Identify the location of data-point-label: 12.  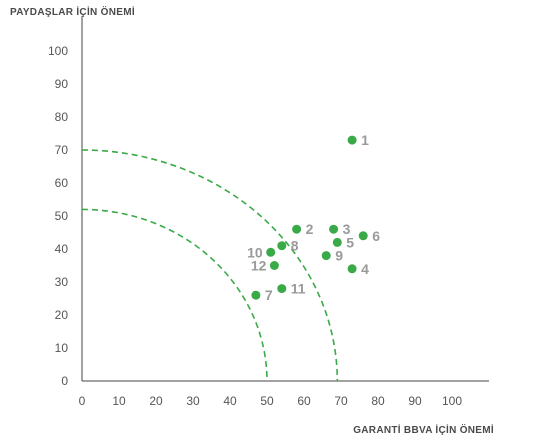
(259, 266).